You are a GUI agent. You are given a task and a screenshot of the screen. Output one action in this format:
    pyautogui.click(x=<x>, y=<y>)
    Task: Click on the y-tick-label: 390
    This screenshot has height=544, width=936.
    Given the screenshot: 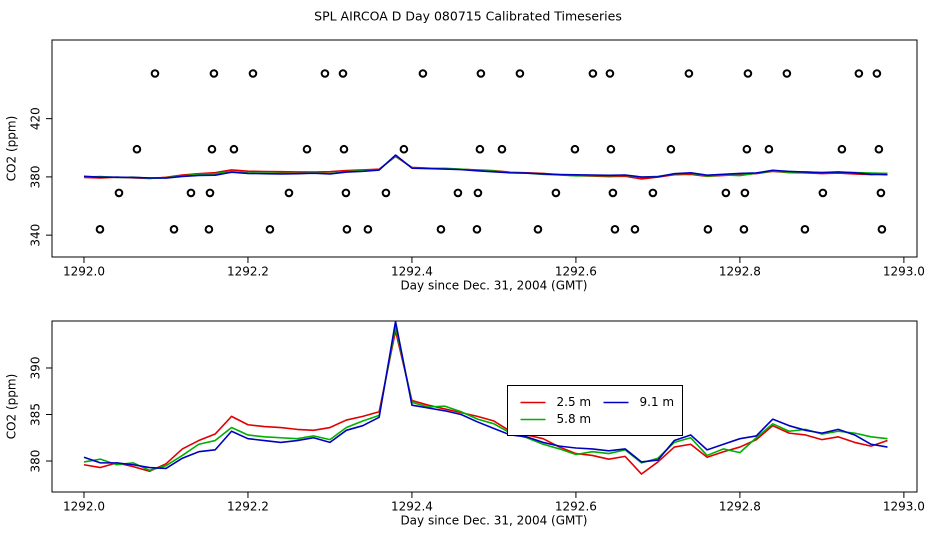 What is the action you would take?
    pyautogui.click(x=36, y=368)
    